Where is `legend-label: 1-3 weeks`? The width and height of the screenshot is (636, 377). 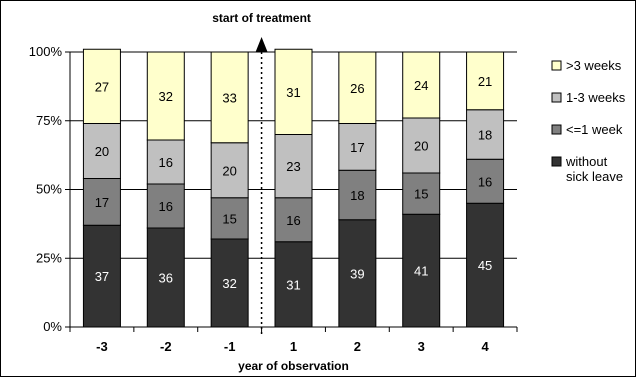 legend-label: 1-3 weeks is located at coordinates (596, 97).